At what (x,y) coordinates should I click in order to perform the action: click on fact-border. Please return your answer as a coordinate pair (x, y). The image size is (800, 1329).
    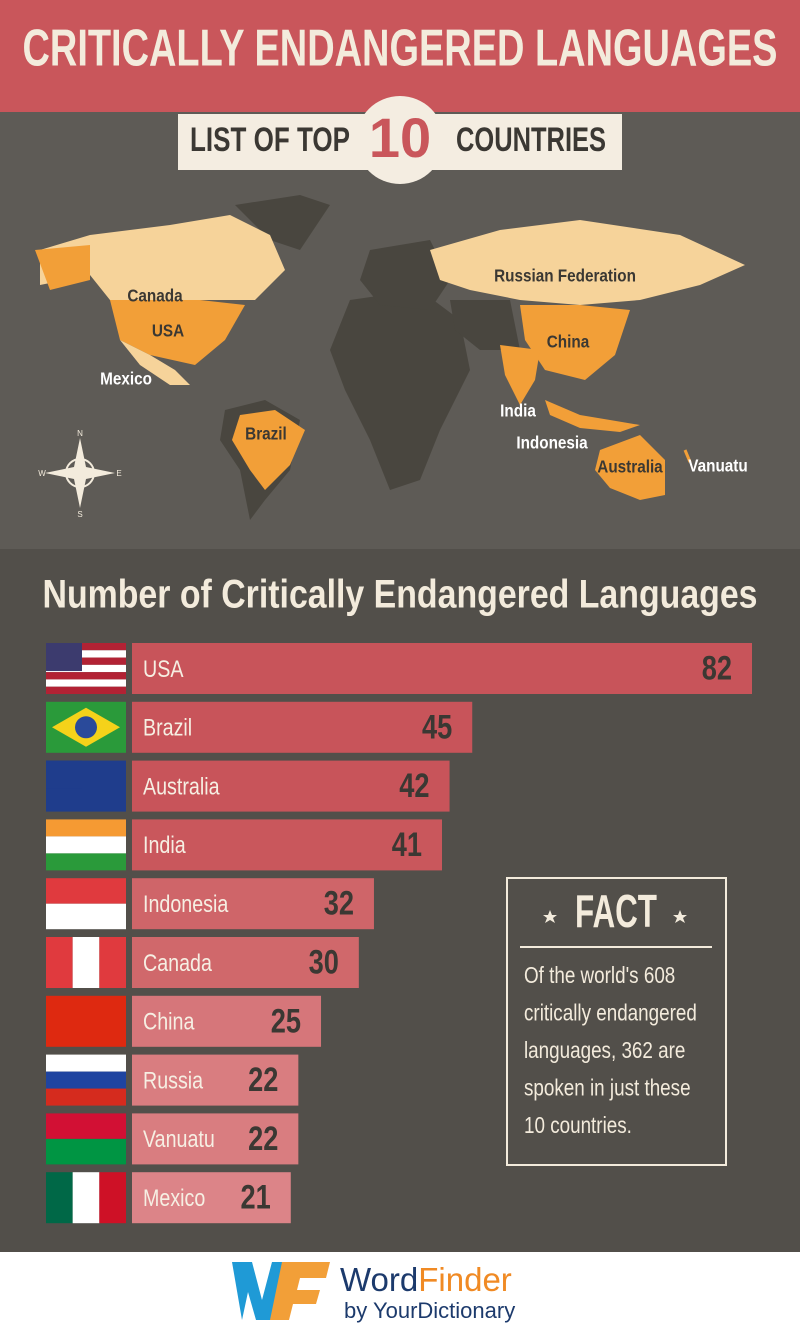
    Looking at the image, I should click on (616, 1021).